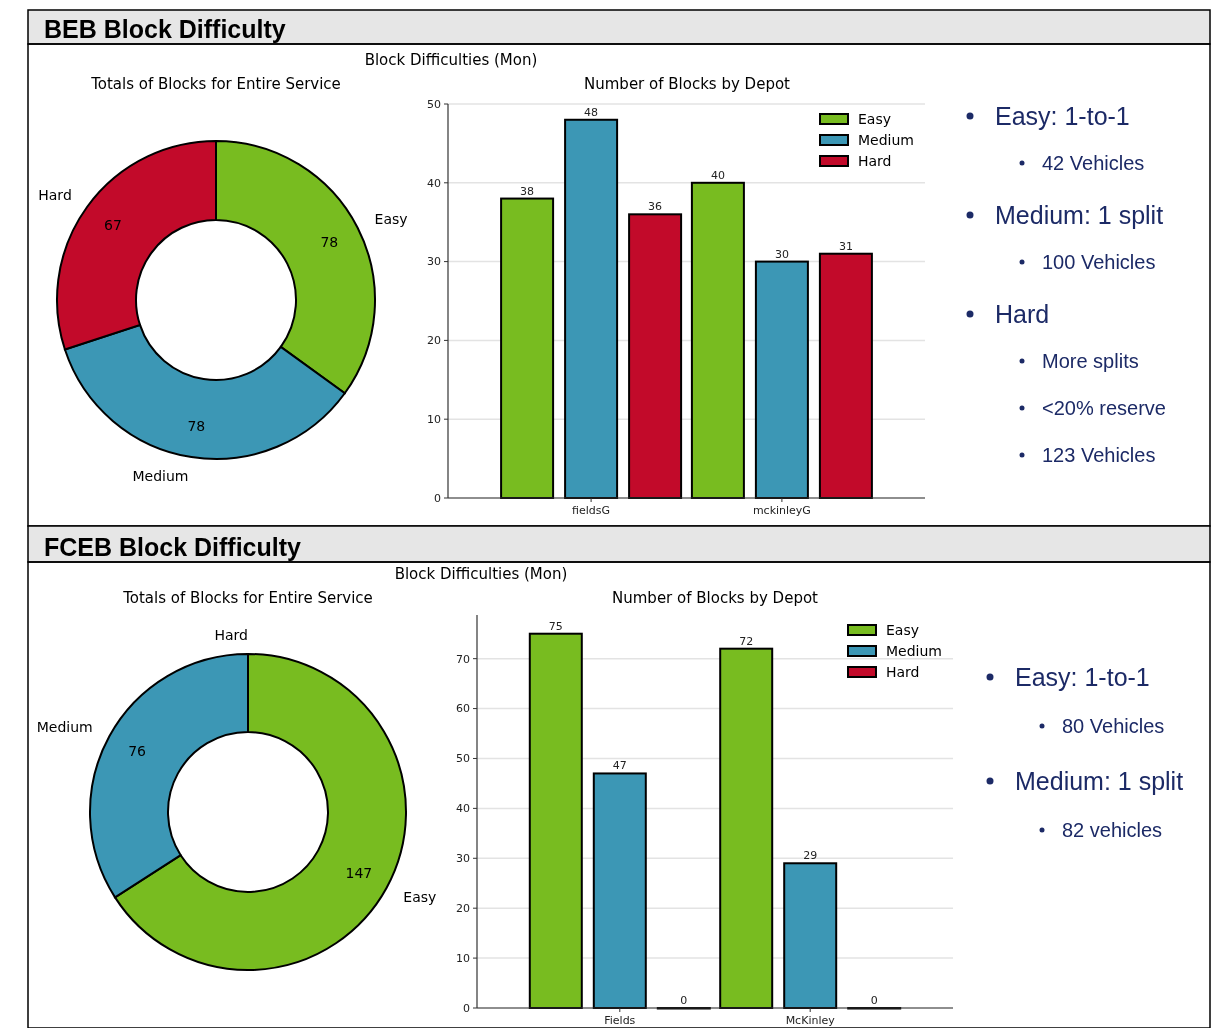 Image resolution: width=1212 pixels, height=1028 pixels. What do you see at coordinates (359, 872) in the screenshot?
I see `data-label: 147` at bounding box center [359, 872].